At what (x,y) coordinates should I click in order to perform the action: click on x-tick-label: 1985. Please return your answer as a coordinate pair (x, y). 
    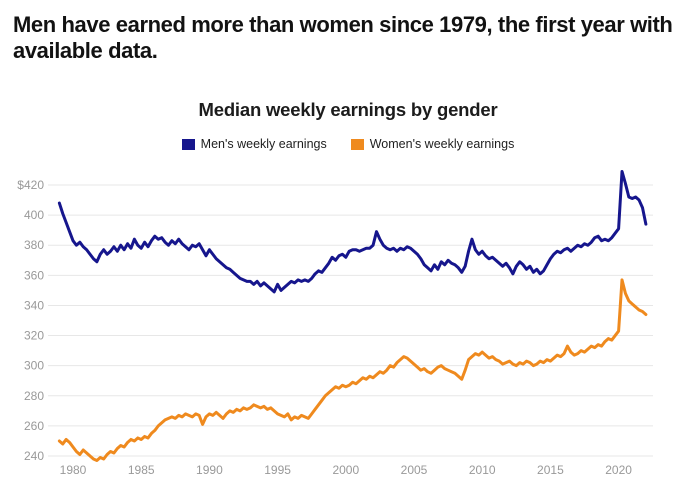
    Looking at the image, I should click on (141, 470).